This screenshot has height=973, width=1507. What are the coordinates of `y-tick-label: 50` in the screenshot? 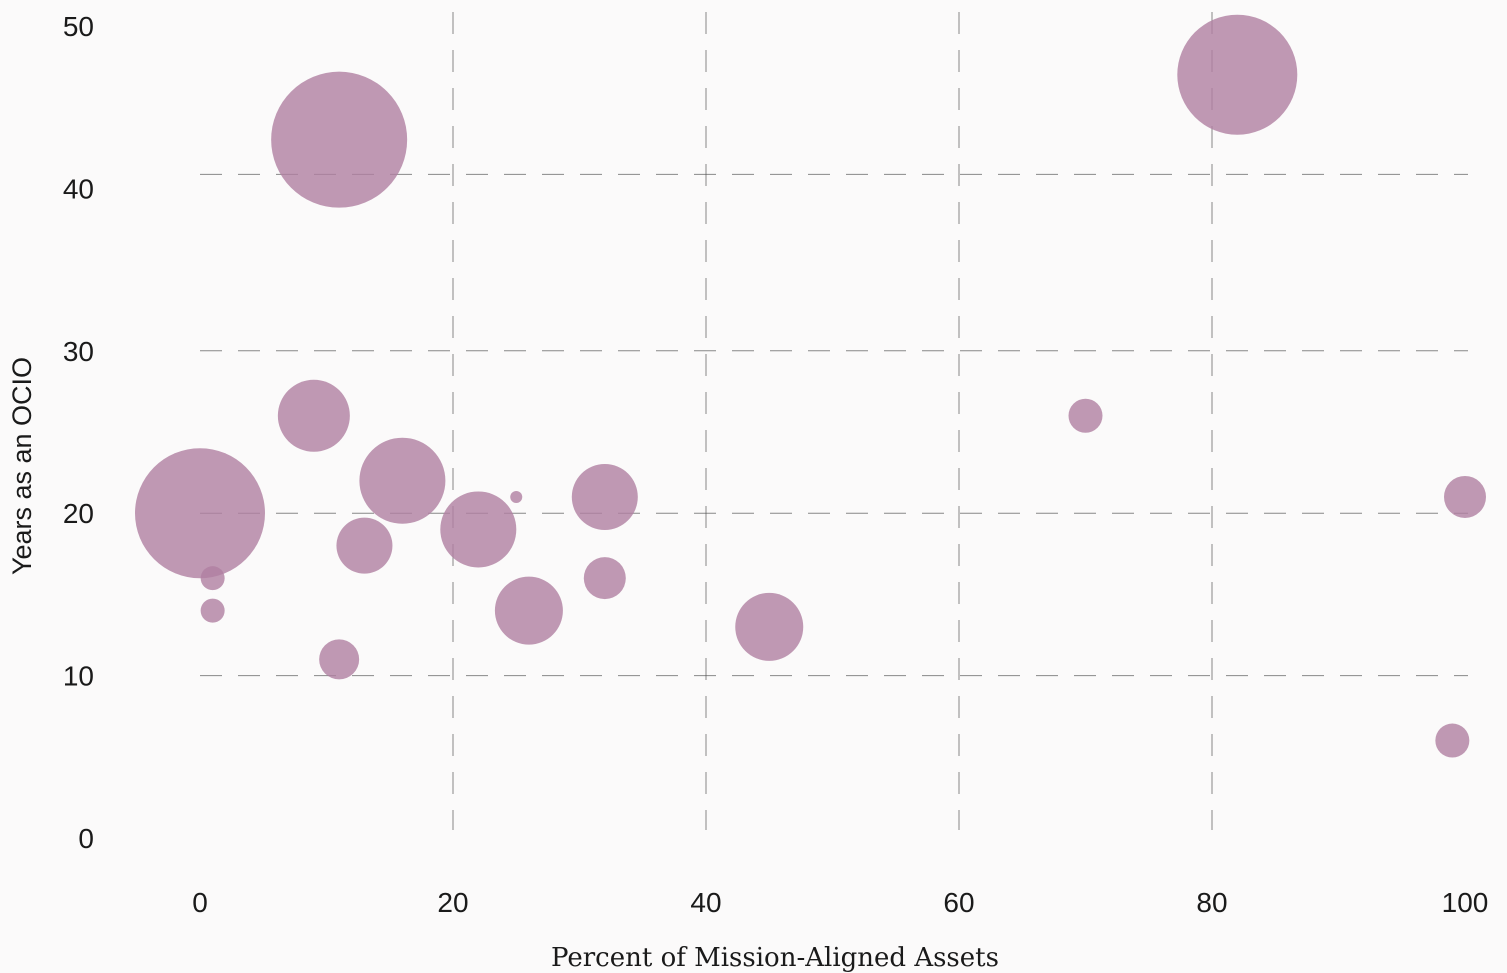 It's located at (78, 26).